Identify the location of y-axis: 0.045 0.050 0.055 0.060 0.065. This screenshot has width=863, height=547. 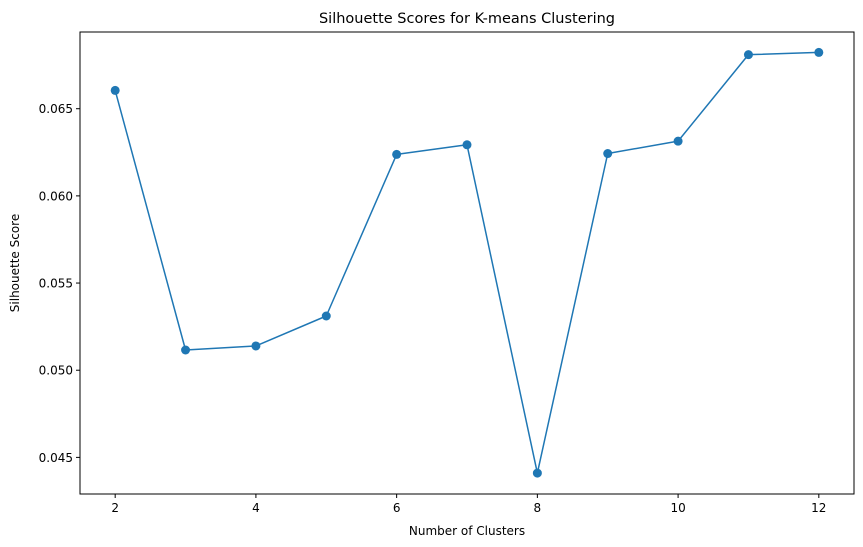
(59, 283).